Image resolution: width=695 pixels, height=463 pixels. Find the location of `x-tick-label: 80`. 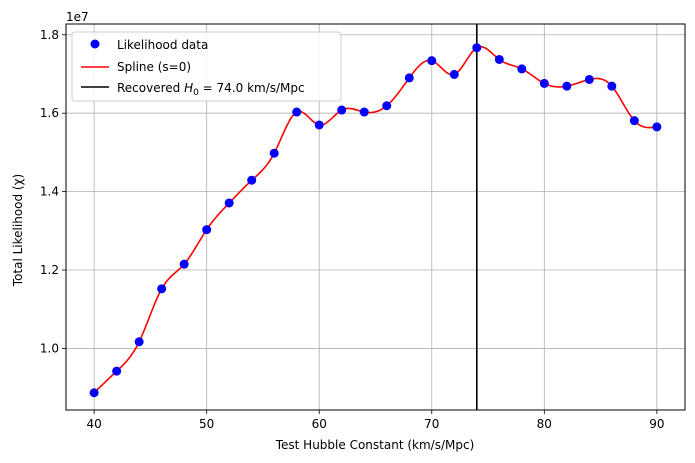

x-tick-label: 80 is located at coordinates (544, 424).